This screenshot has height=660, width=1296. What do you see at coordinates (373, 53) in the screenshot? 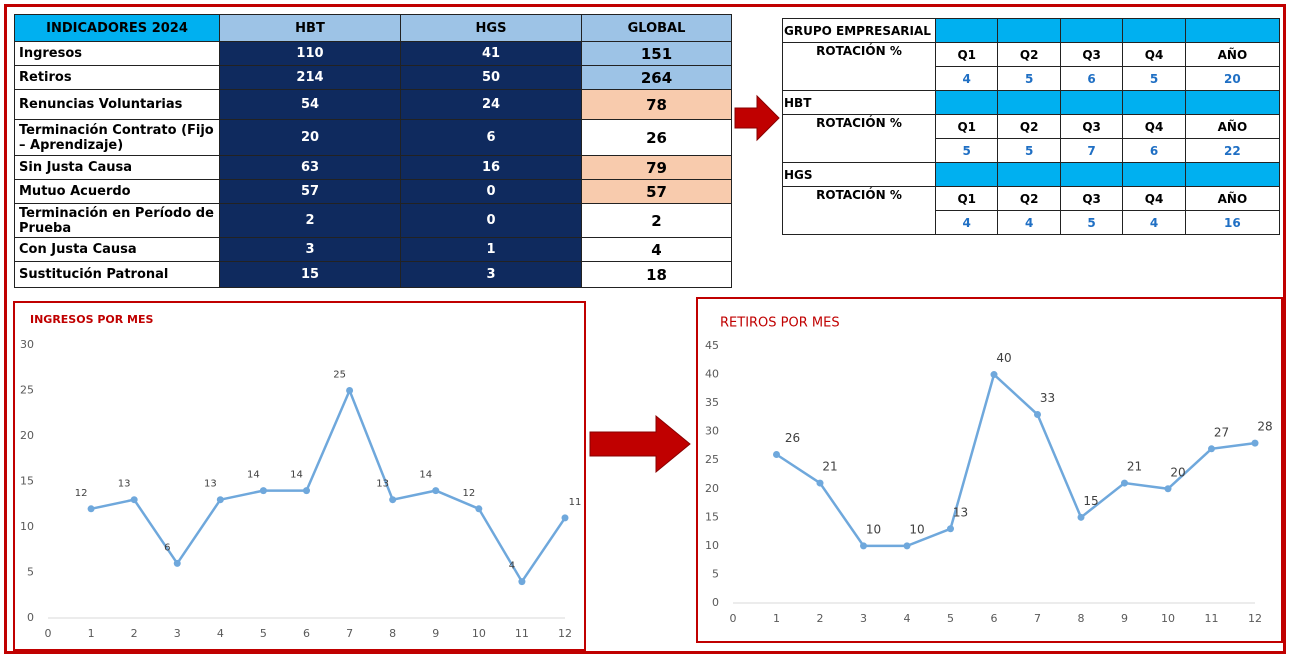
I see `row: Ingresos 110 41 151` at bounding box center [373, 53].